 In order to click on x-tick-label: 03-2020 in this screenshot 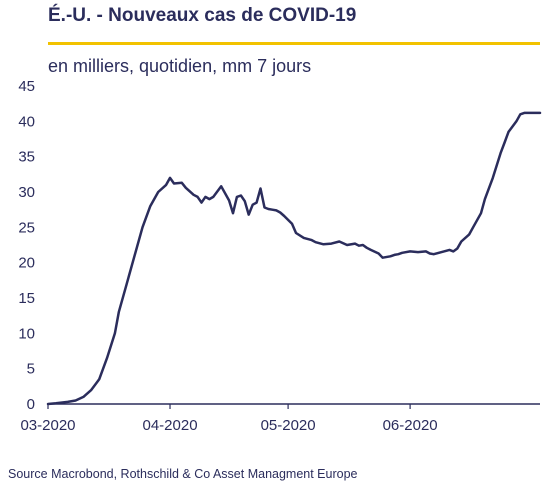, I will do `click(47, 425)`.